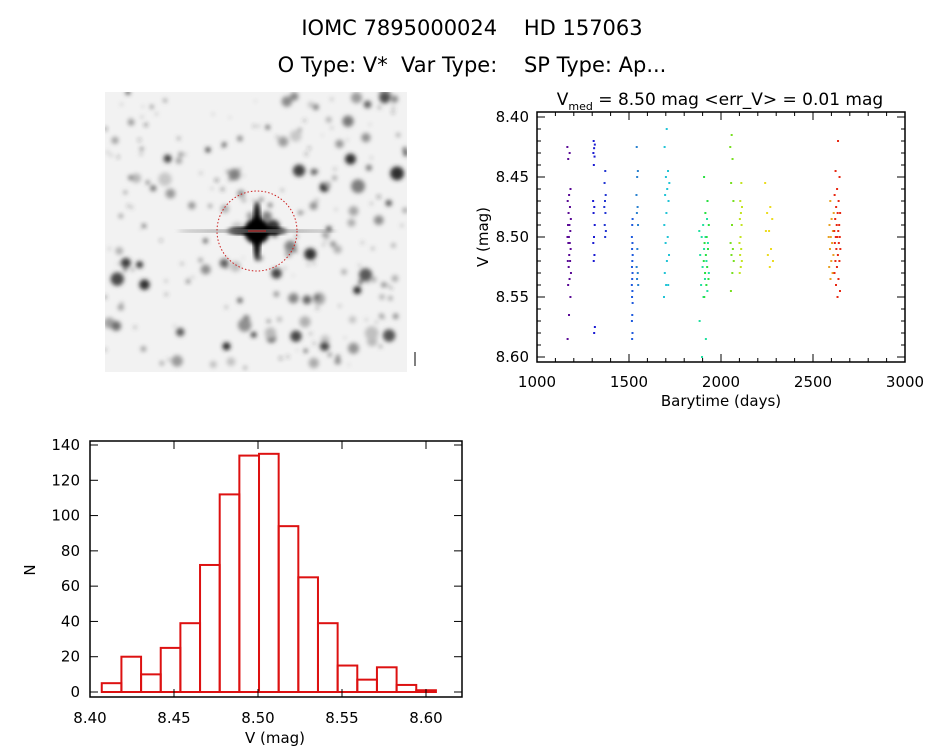  Describe the element at coordinates (70, 621) in the screenshot. I see `histogram-y-tick-label: 40` at that location.